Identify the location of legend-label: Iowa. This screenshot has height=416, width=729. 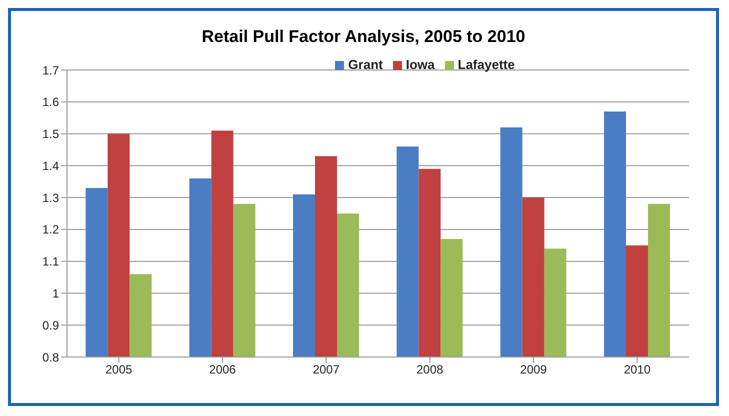
(420, 64).